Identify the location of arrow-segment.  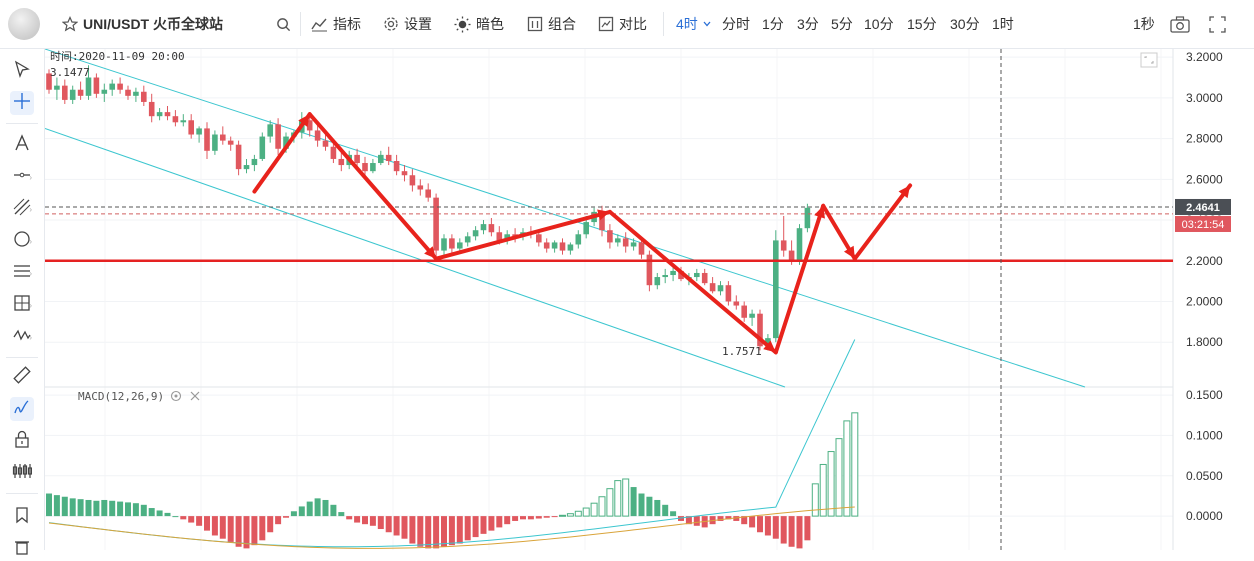
(799, 279).